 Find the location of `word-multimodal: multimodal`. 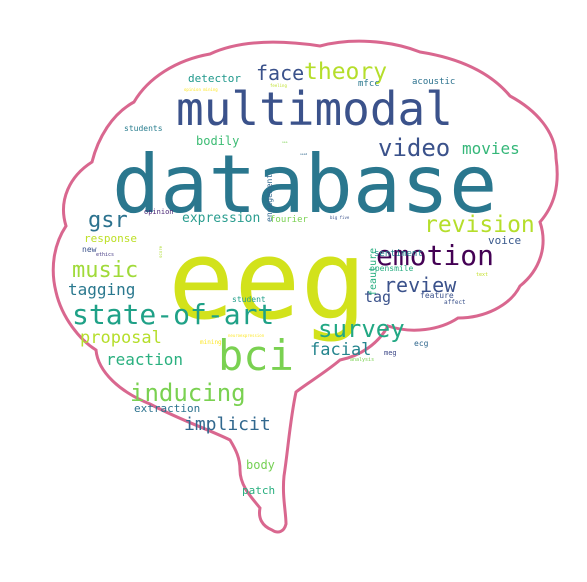

word-multimodal: multimodal is located at coordinates (314, 109).